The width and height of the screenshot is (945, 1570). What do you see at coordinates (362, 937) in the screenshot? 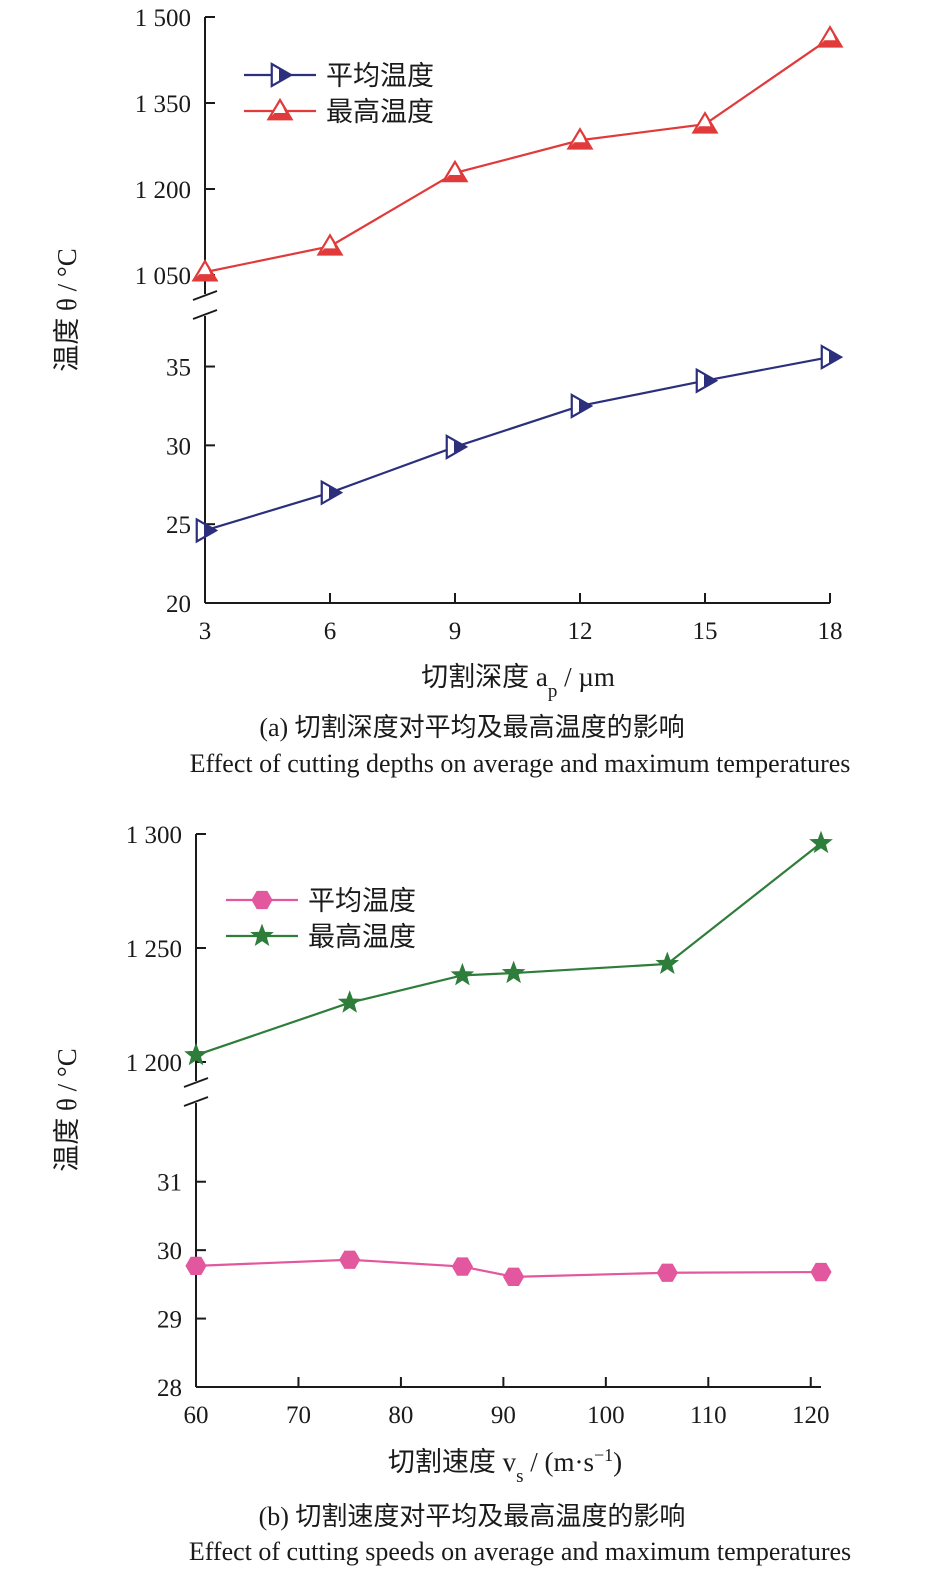
I see `chart-b-legend-label-1: 最高温度` at bounding box center [362, 937].